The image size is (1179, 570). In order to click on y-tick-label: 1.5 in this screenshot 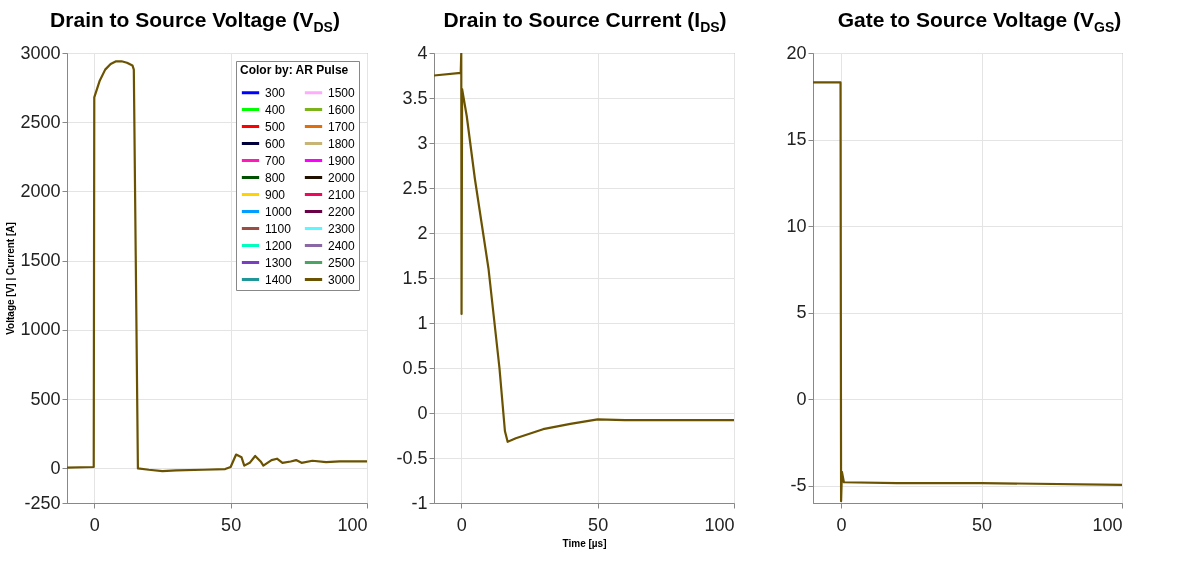, I will do `click(415, 277)`.